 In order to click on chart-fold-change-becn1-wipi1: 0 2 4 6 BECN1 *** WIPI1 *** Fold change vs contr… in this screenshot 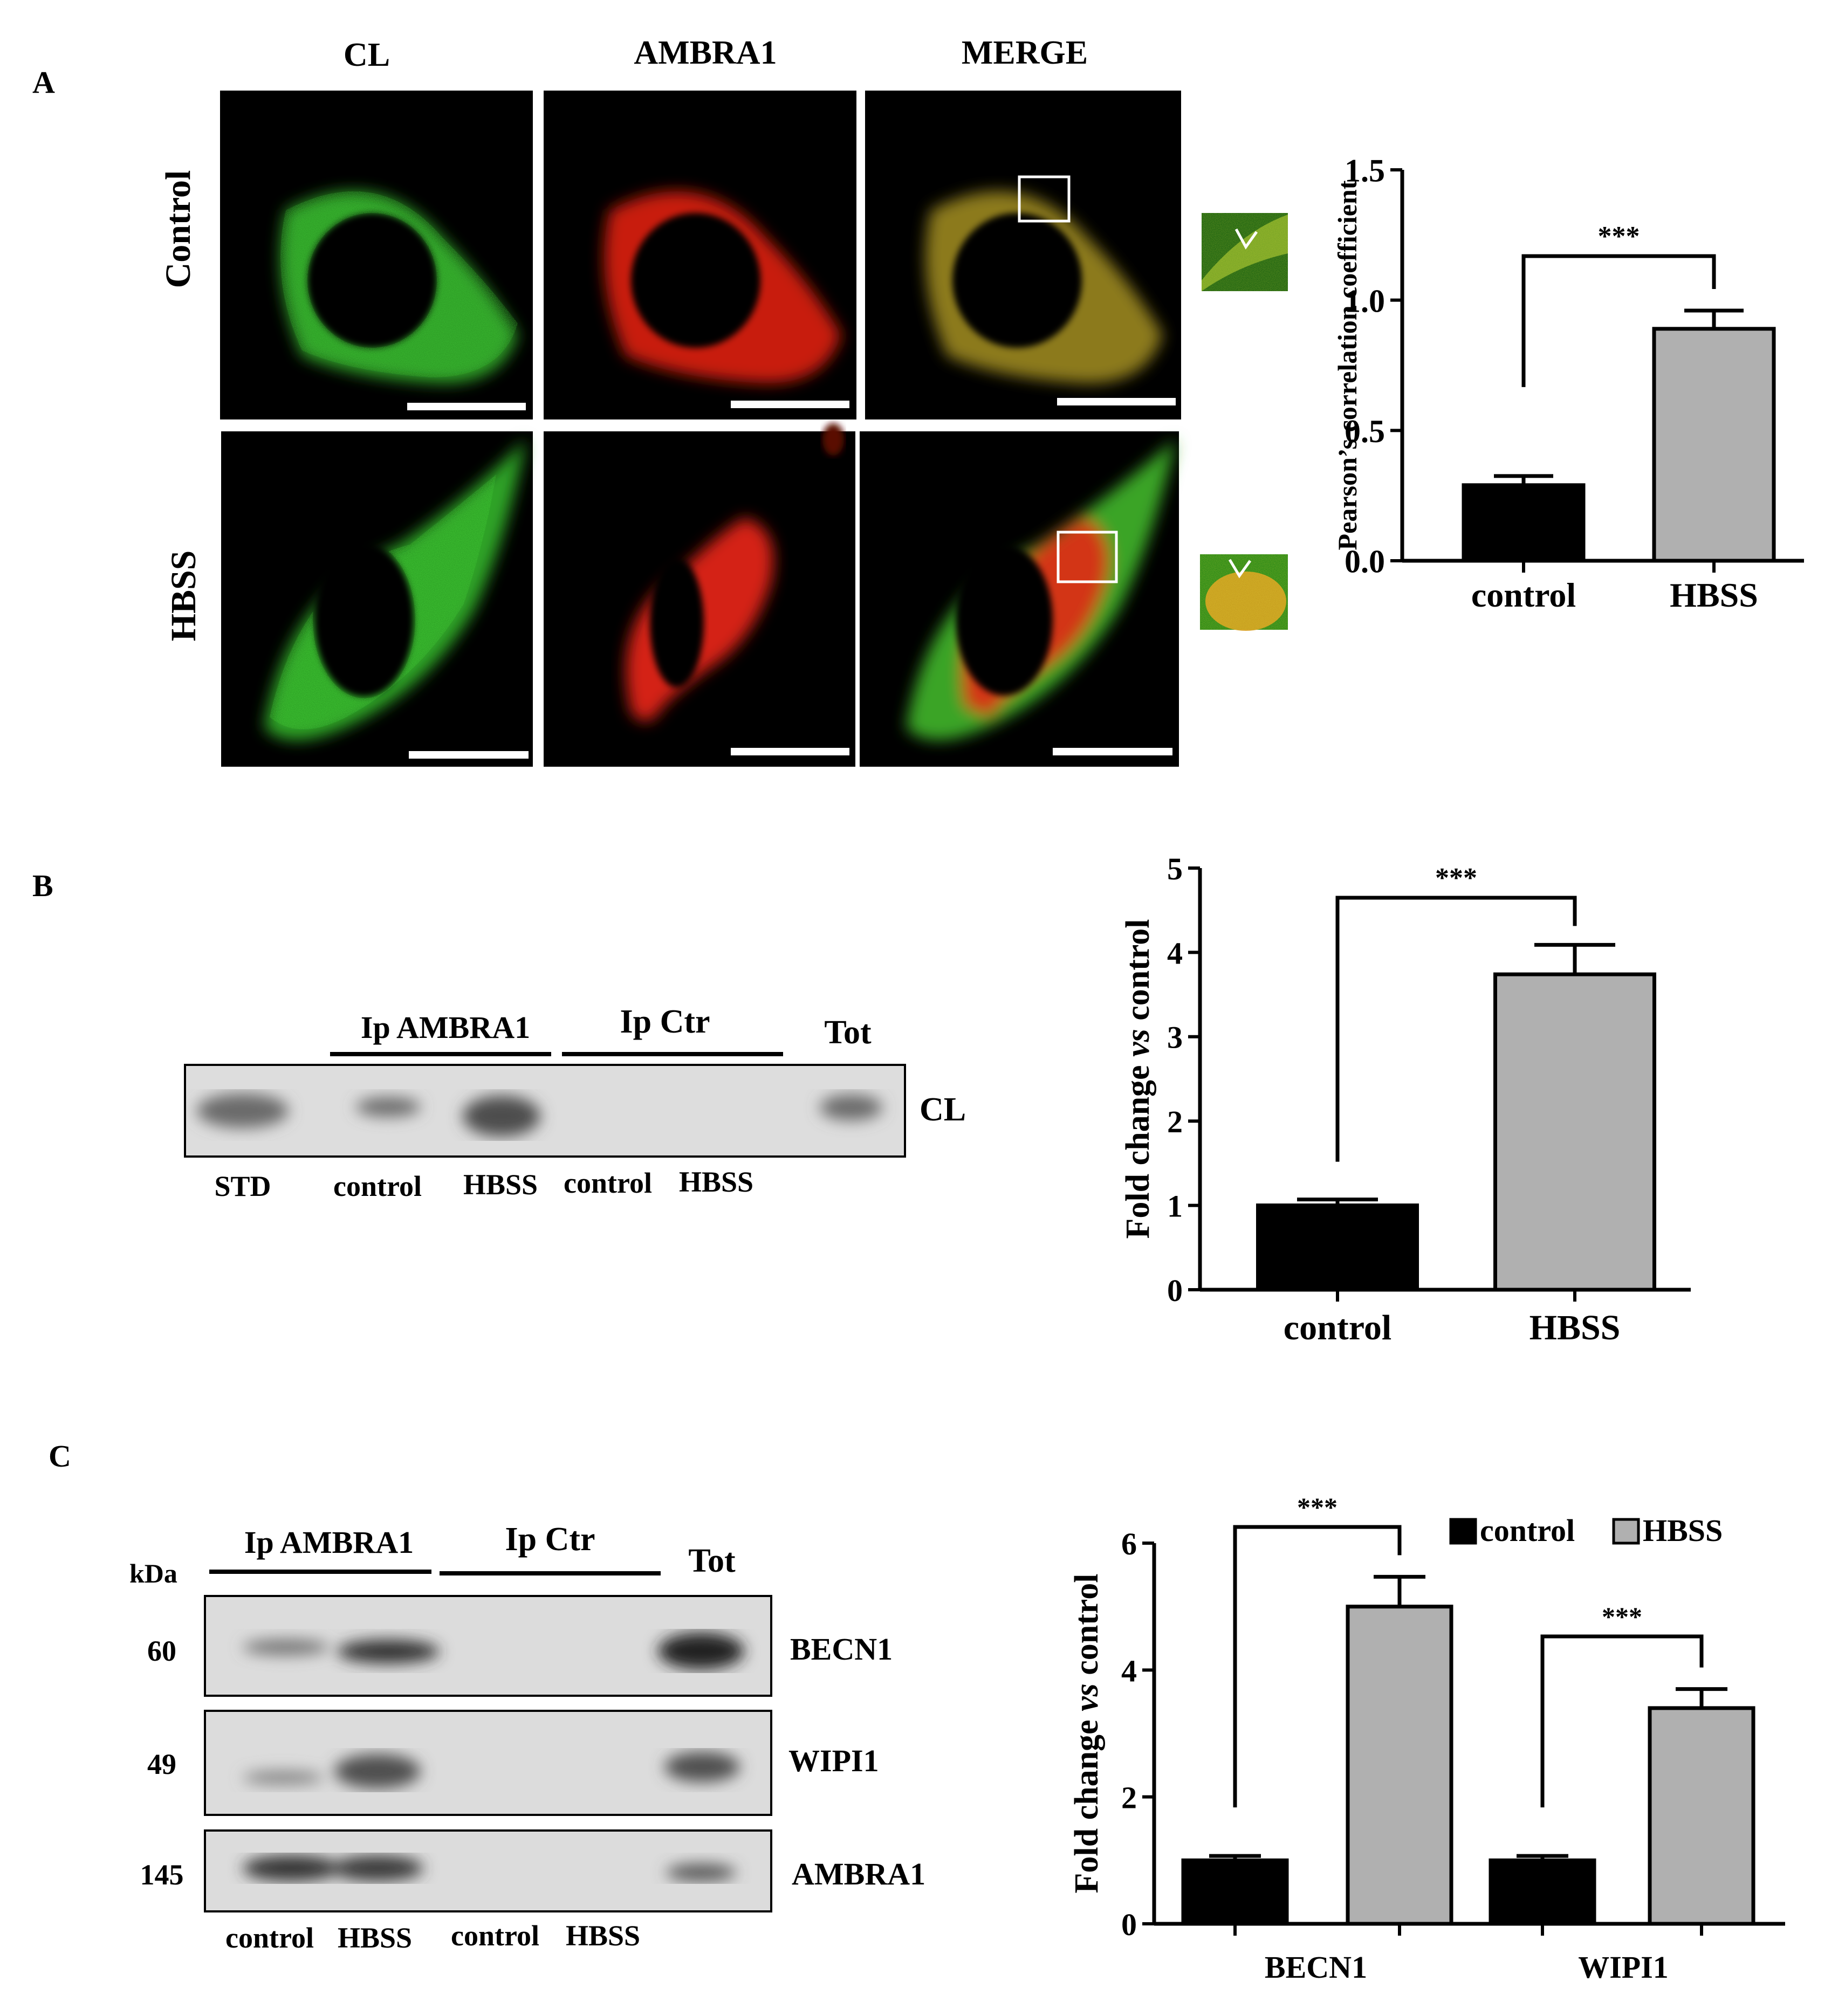, I will do `click(1426, 1738)`.